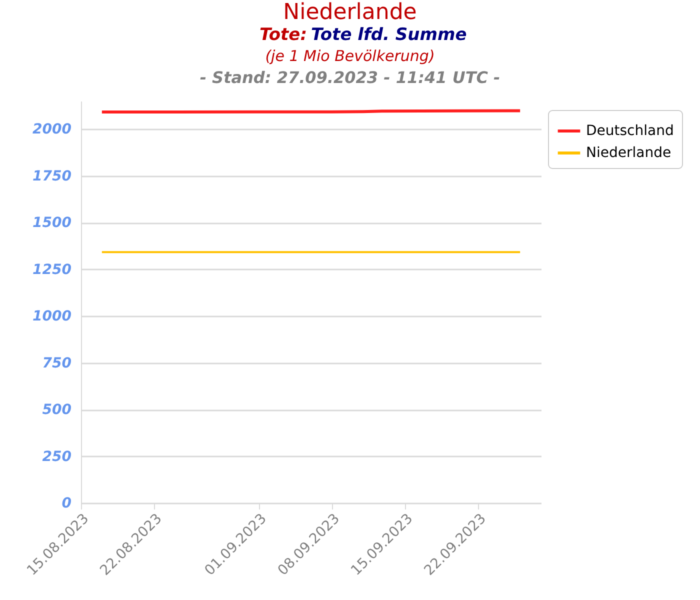 This screenshot has width=700, height=600. What do you see at coordinates (52, 316) in the screenshot?
I see `y-tick-label: 1000` at bounding box center [52, 316].